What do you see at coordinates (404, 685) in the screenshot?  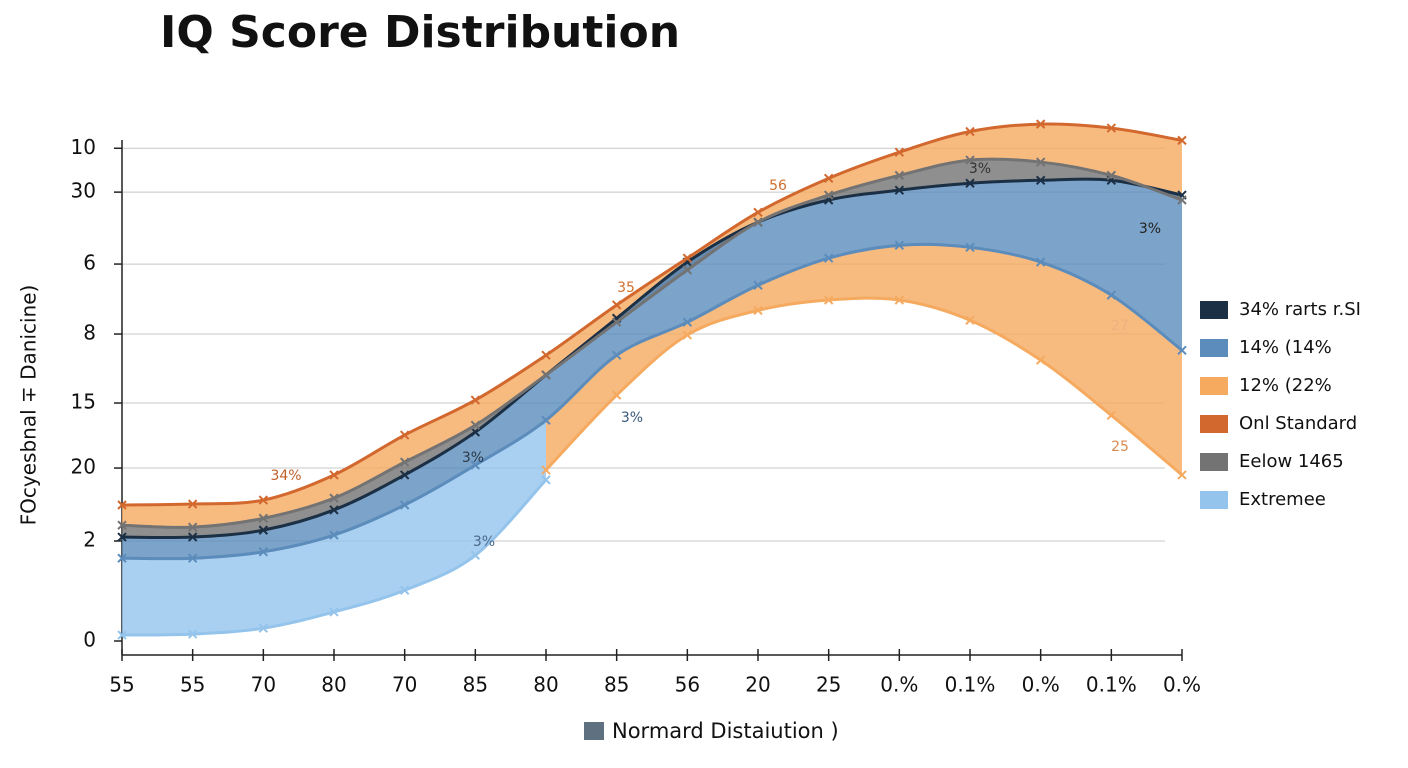 I see `x-tick-label: 70` at bounding box center [404, 685].